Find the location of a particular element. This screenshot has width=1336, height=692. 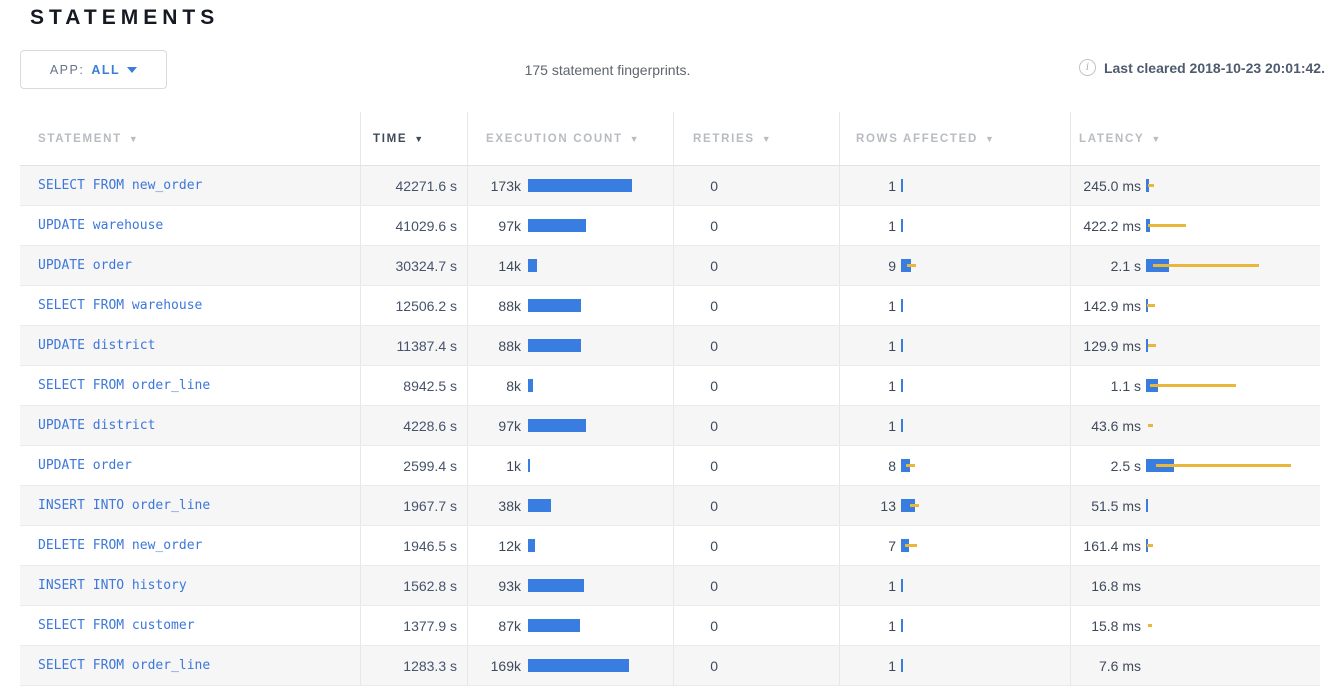

statement-link: UPDATE warehouse is located at coordinates (101, 225).